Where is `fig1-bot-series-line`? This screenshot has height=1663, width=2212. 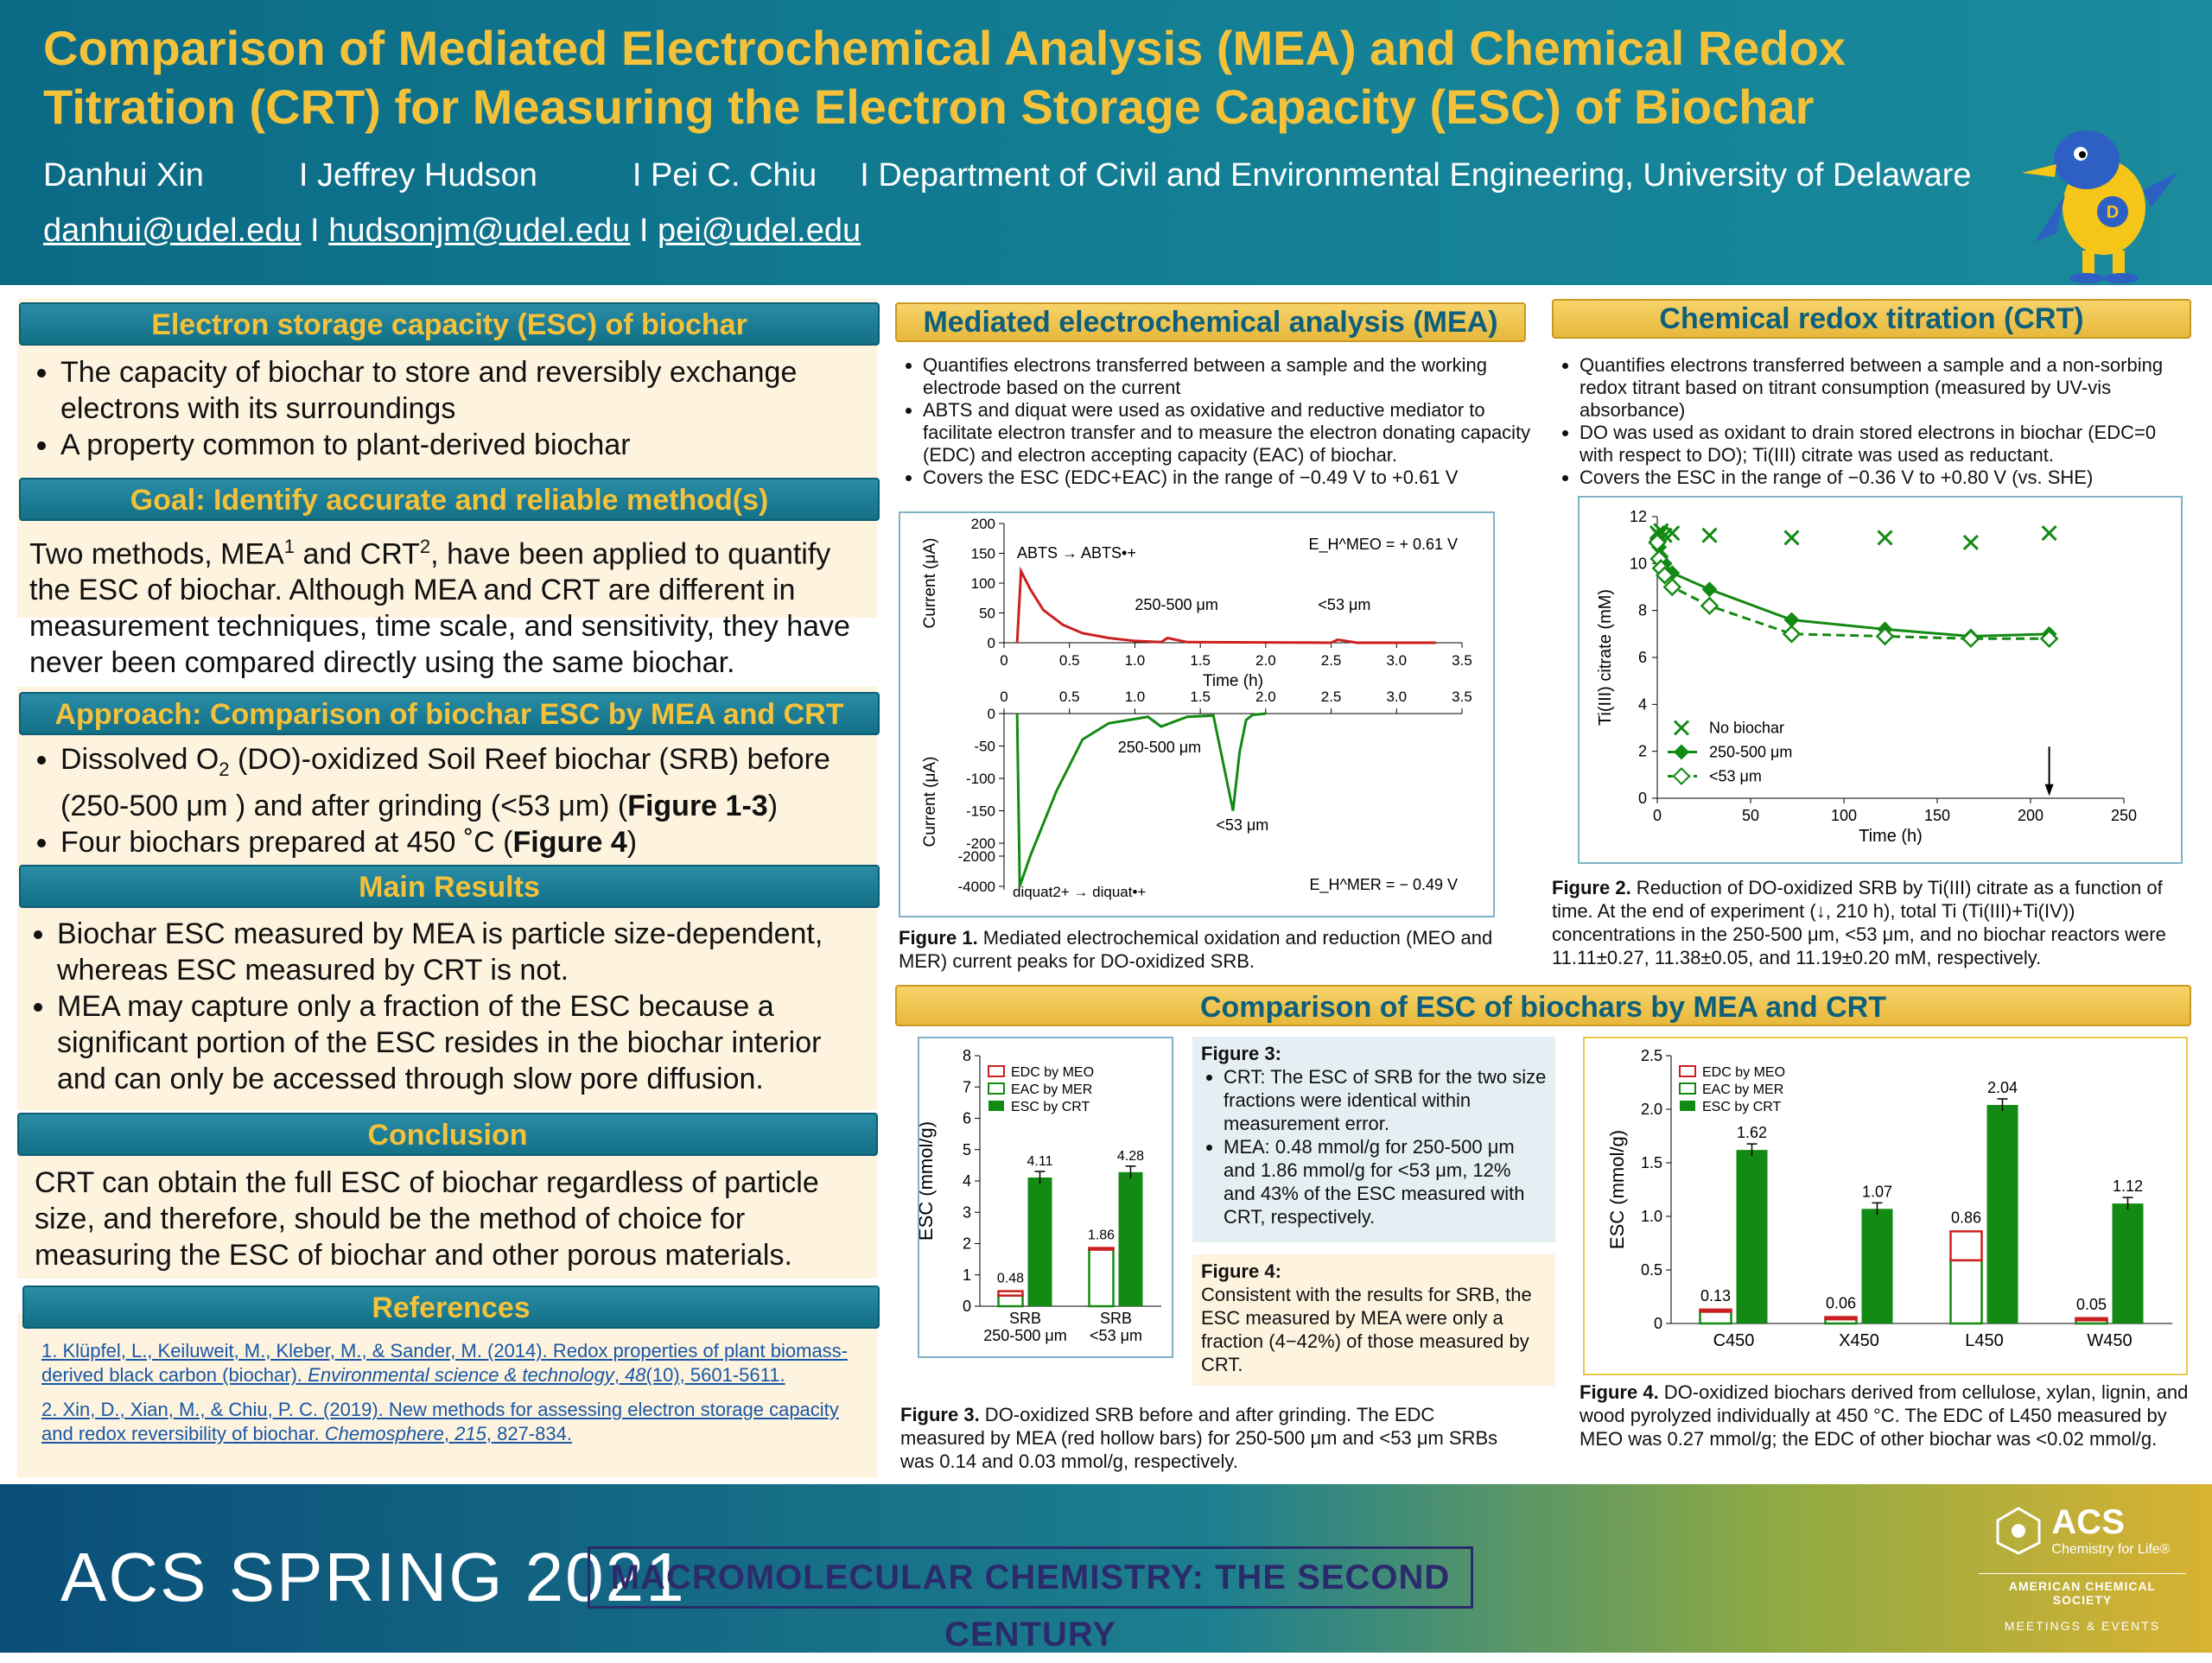
fig1-bot-series-line is located at coordinates (1141, 800).